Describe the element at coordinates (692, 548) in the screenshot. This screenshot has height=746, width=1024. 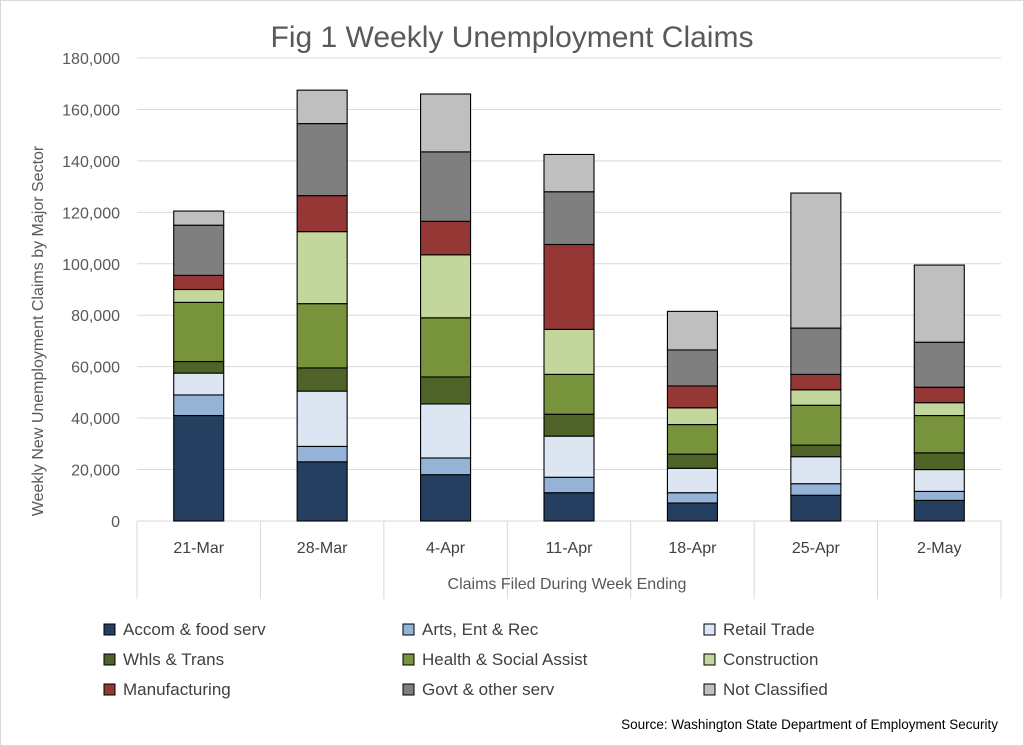
I see `x-tick-label: 18-Apr` at that location.